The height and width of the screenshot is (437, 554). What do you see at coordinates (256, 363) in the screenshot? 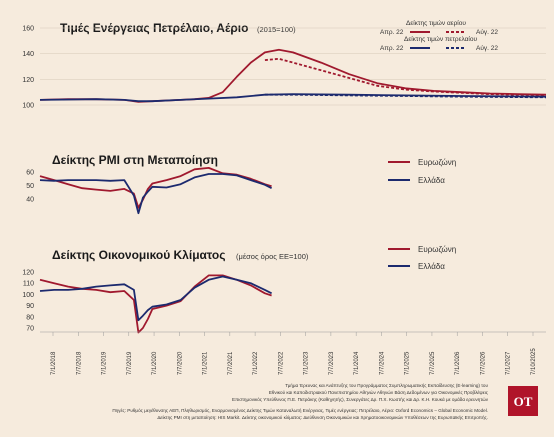
I see `x-tick-label: 7/1/2022` at bounding box center [256, 363].